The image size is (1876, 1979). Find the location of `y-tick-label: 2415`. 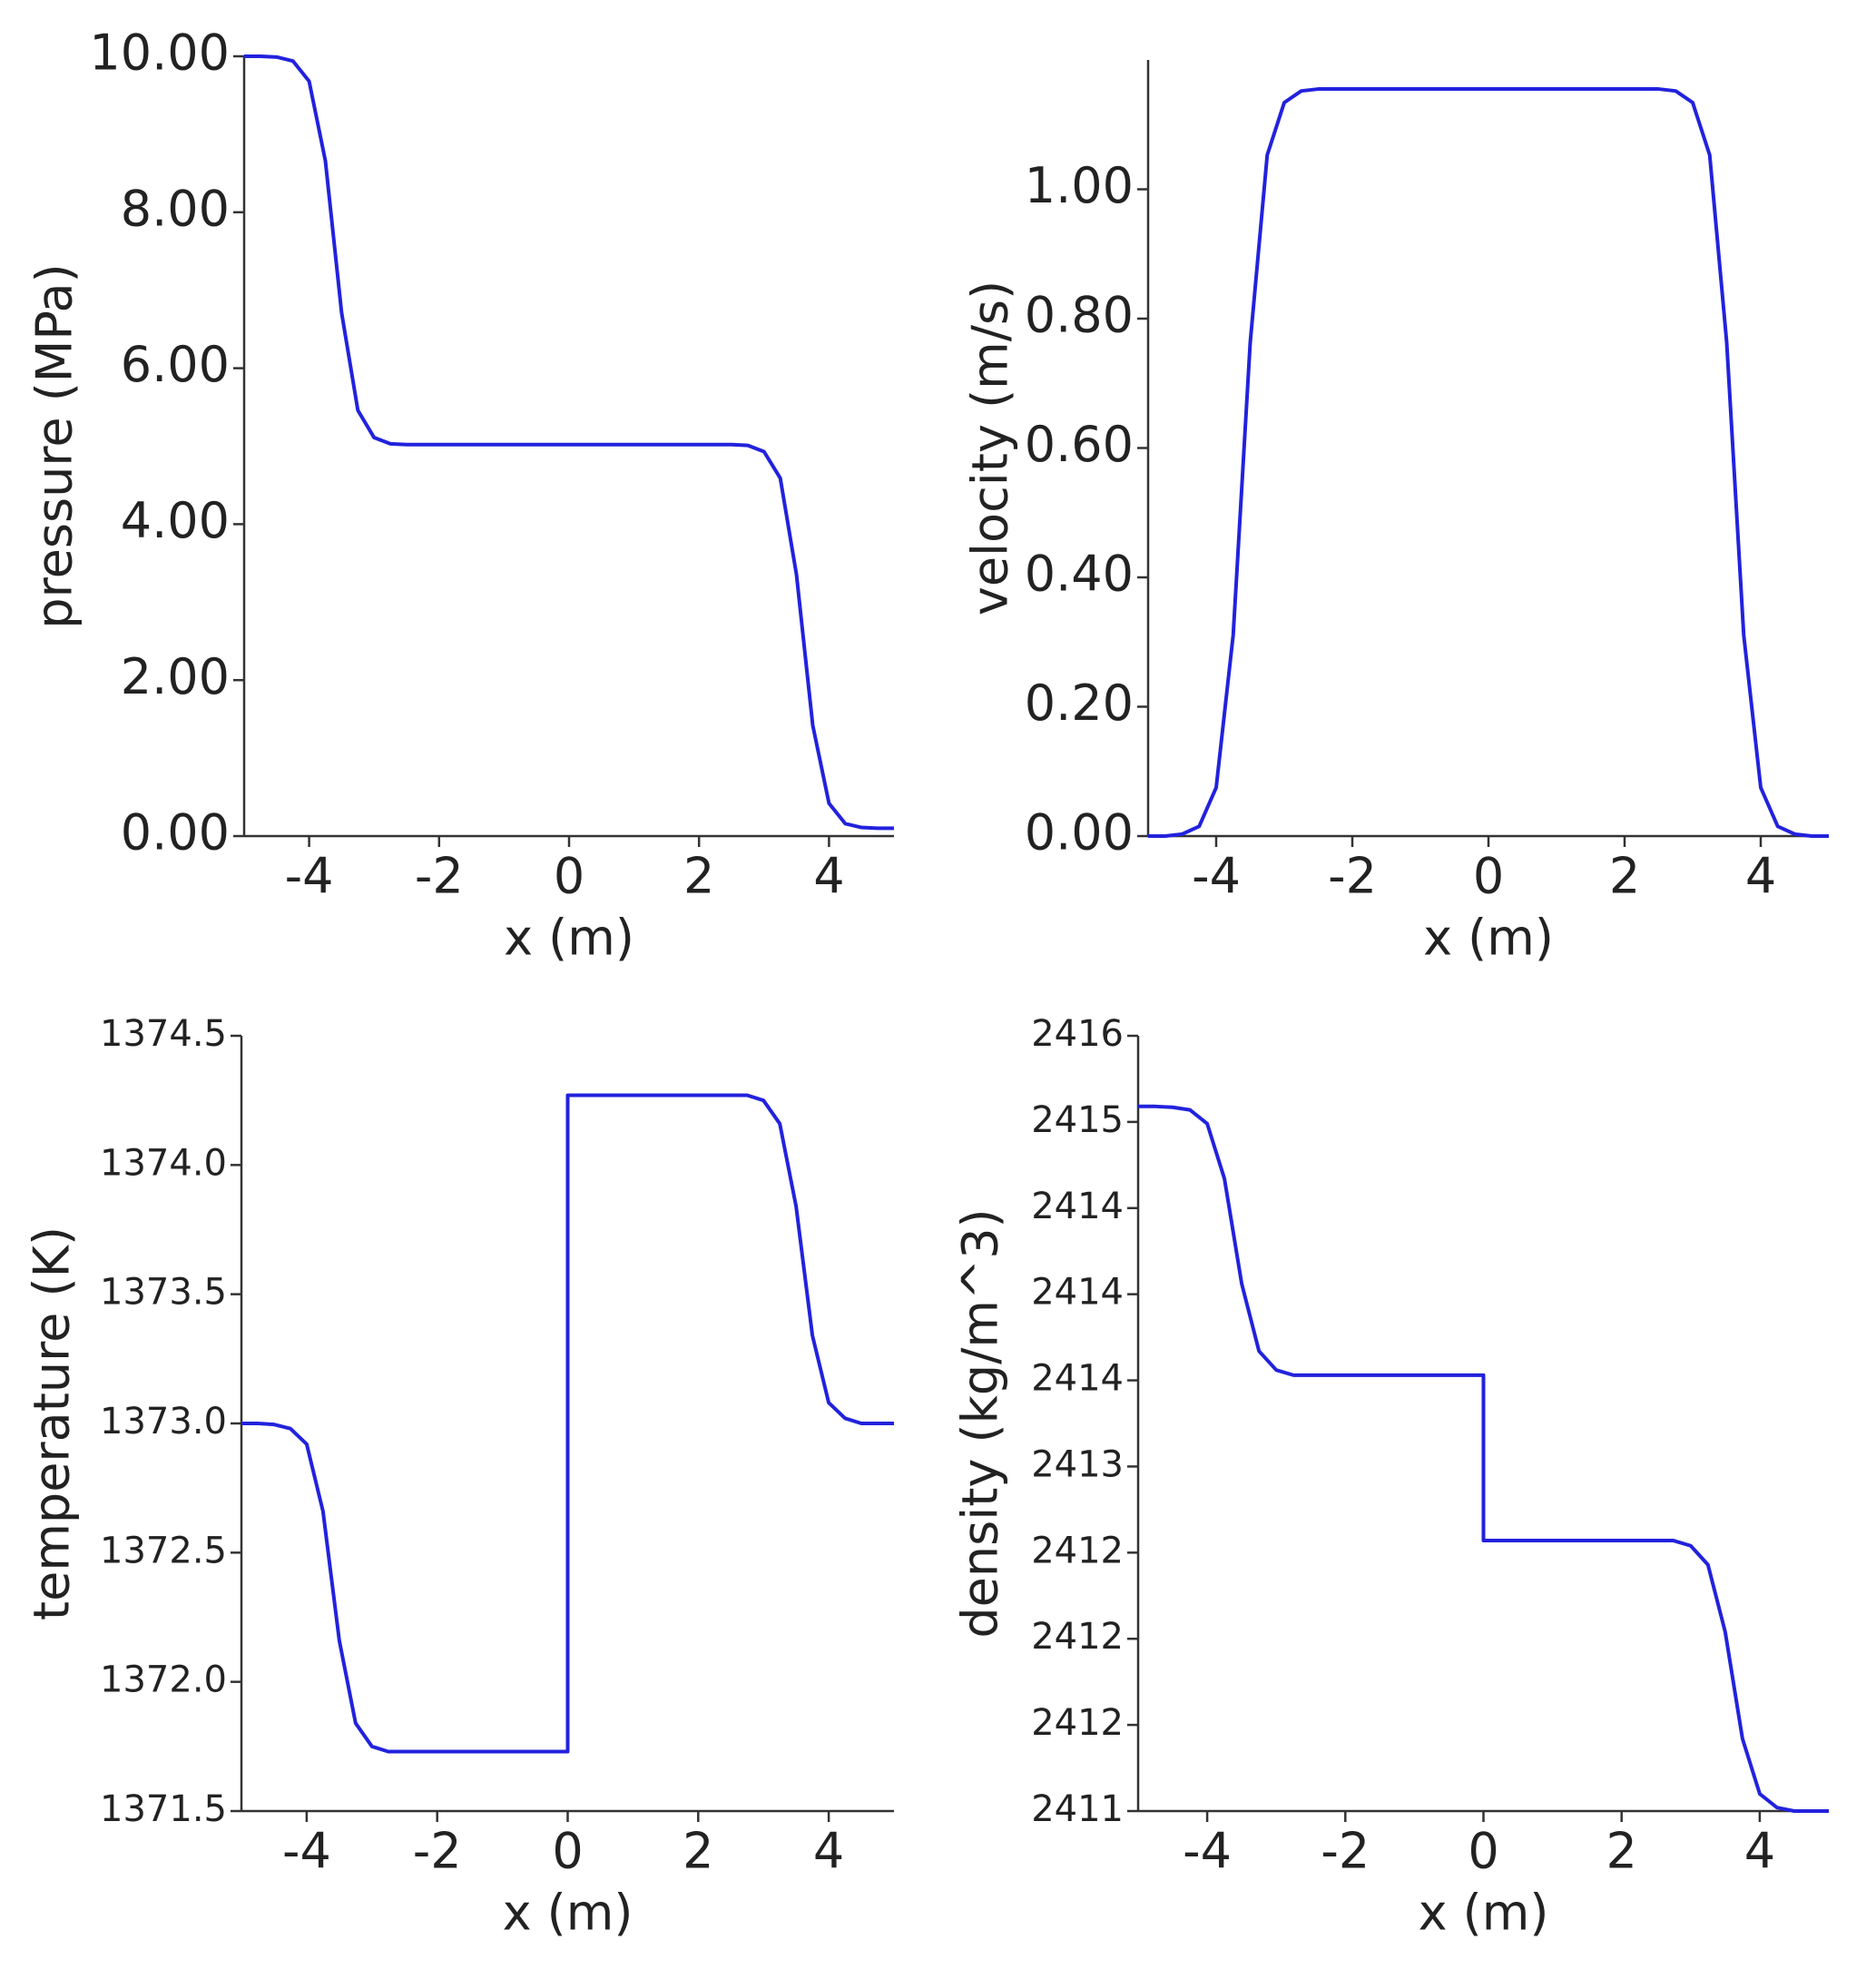

y-tick-label: 2415 is located at coordinates (1077, 1120).